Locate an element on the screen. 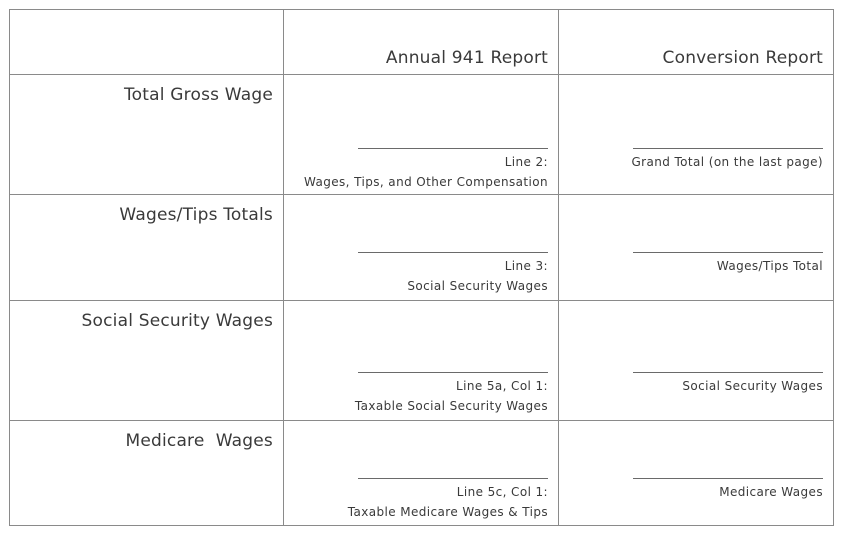  conversion-entry-cell: Wages/Tips Total is located at coordinates (696, 247).